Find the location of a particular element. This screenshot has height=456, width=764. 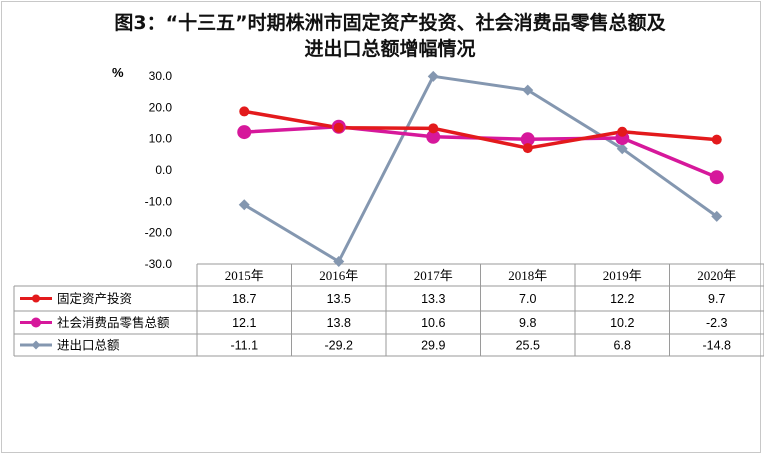

x-tick-label: 2016年 is located at coordinates (338, 275).